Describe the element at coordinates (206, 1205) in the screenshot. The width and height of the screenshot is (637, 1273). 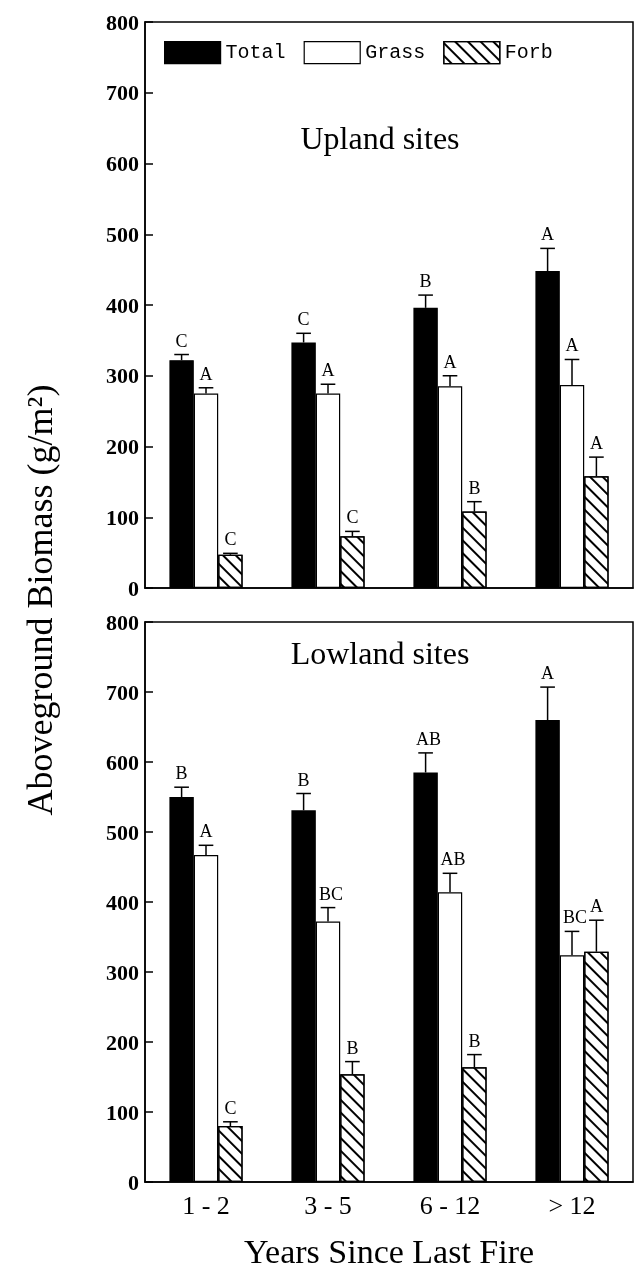
I see `x-tick-label: 1 - 2` at that location.